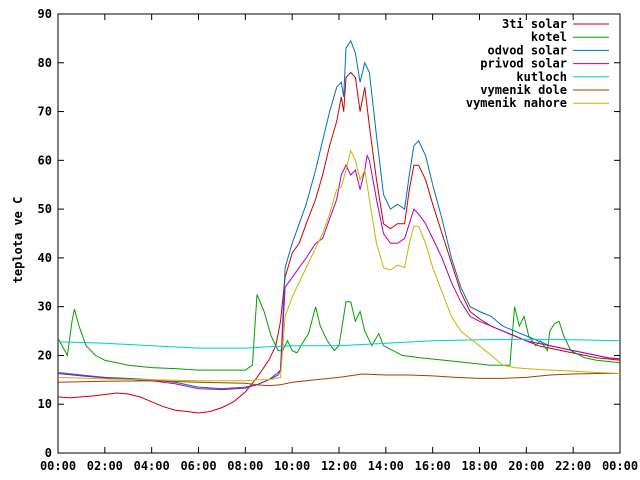 The height and width of the screenshot is (480, 640). Describe the element at coordinates (198, 466) in the screenshot. I see `x-tick-label: 06:00` at that location.